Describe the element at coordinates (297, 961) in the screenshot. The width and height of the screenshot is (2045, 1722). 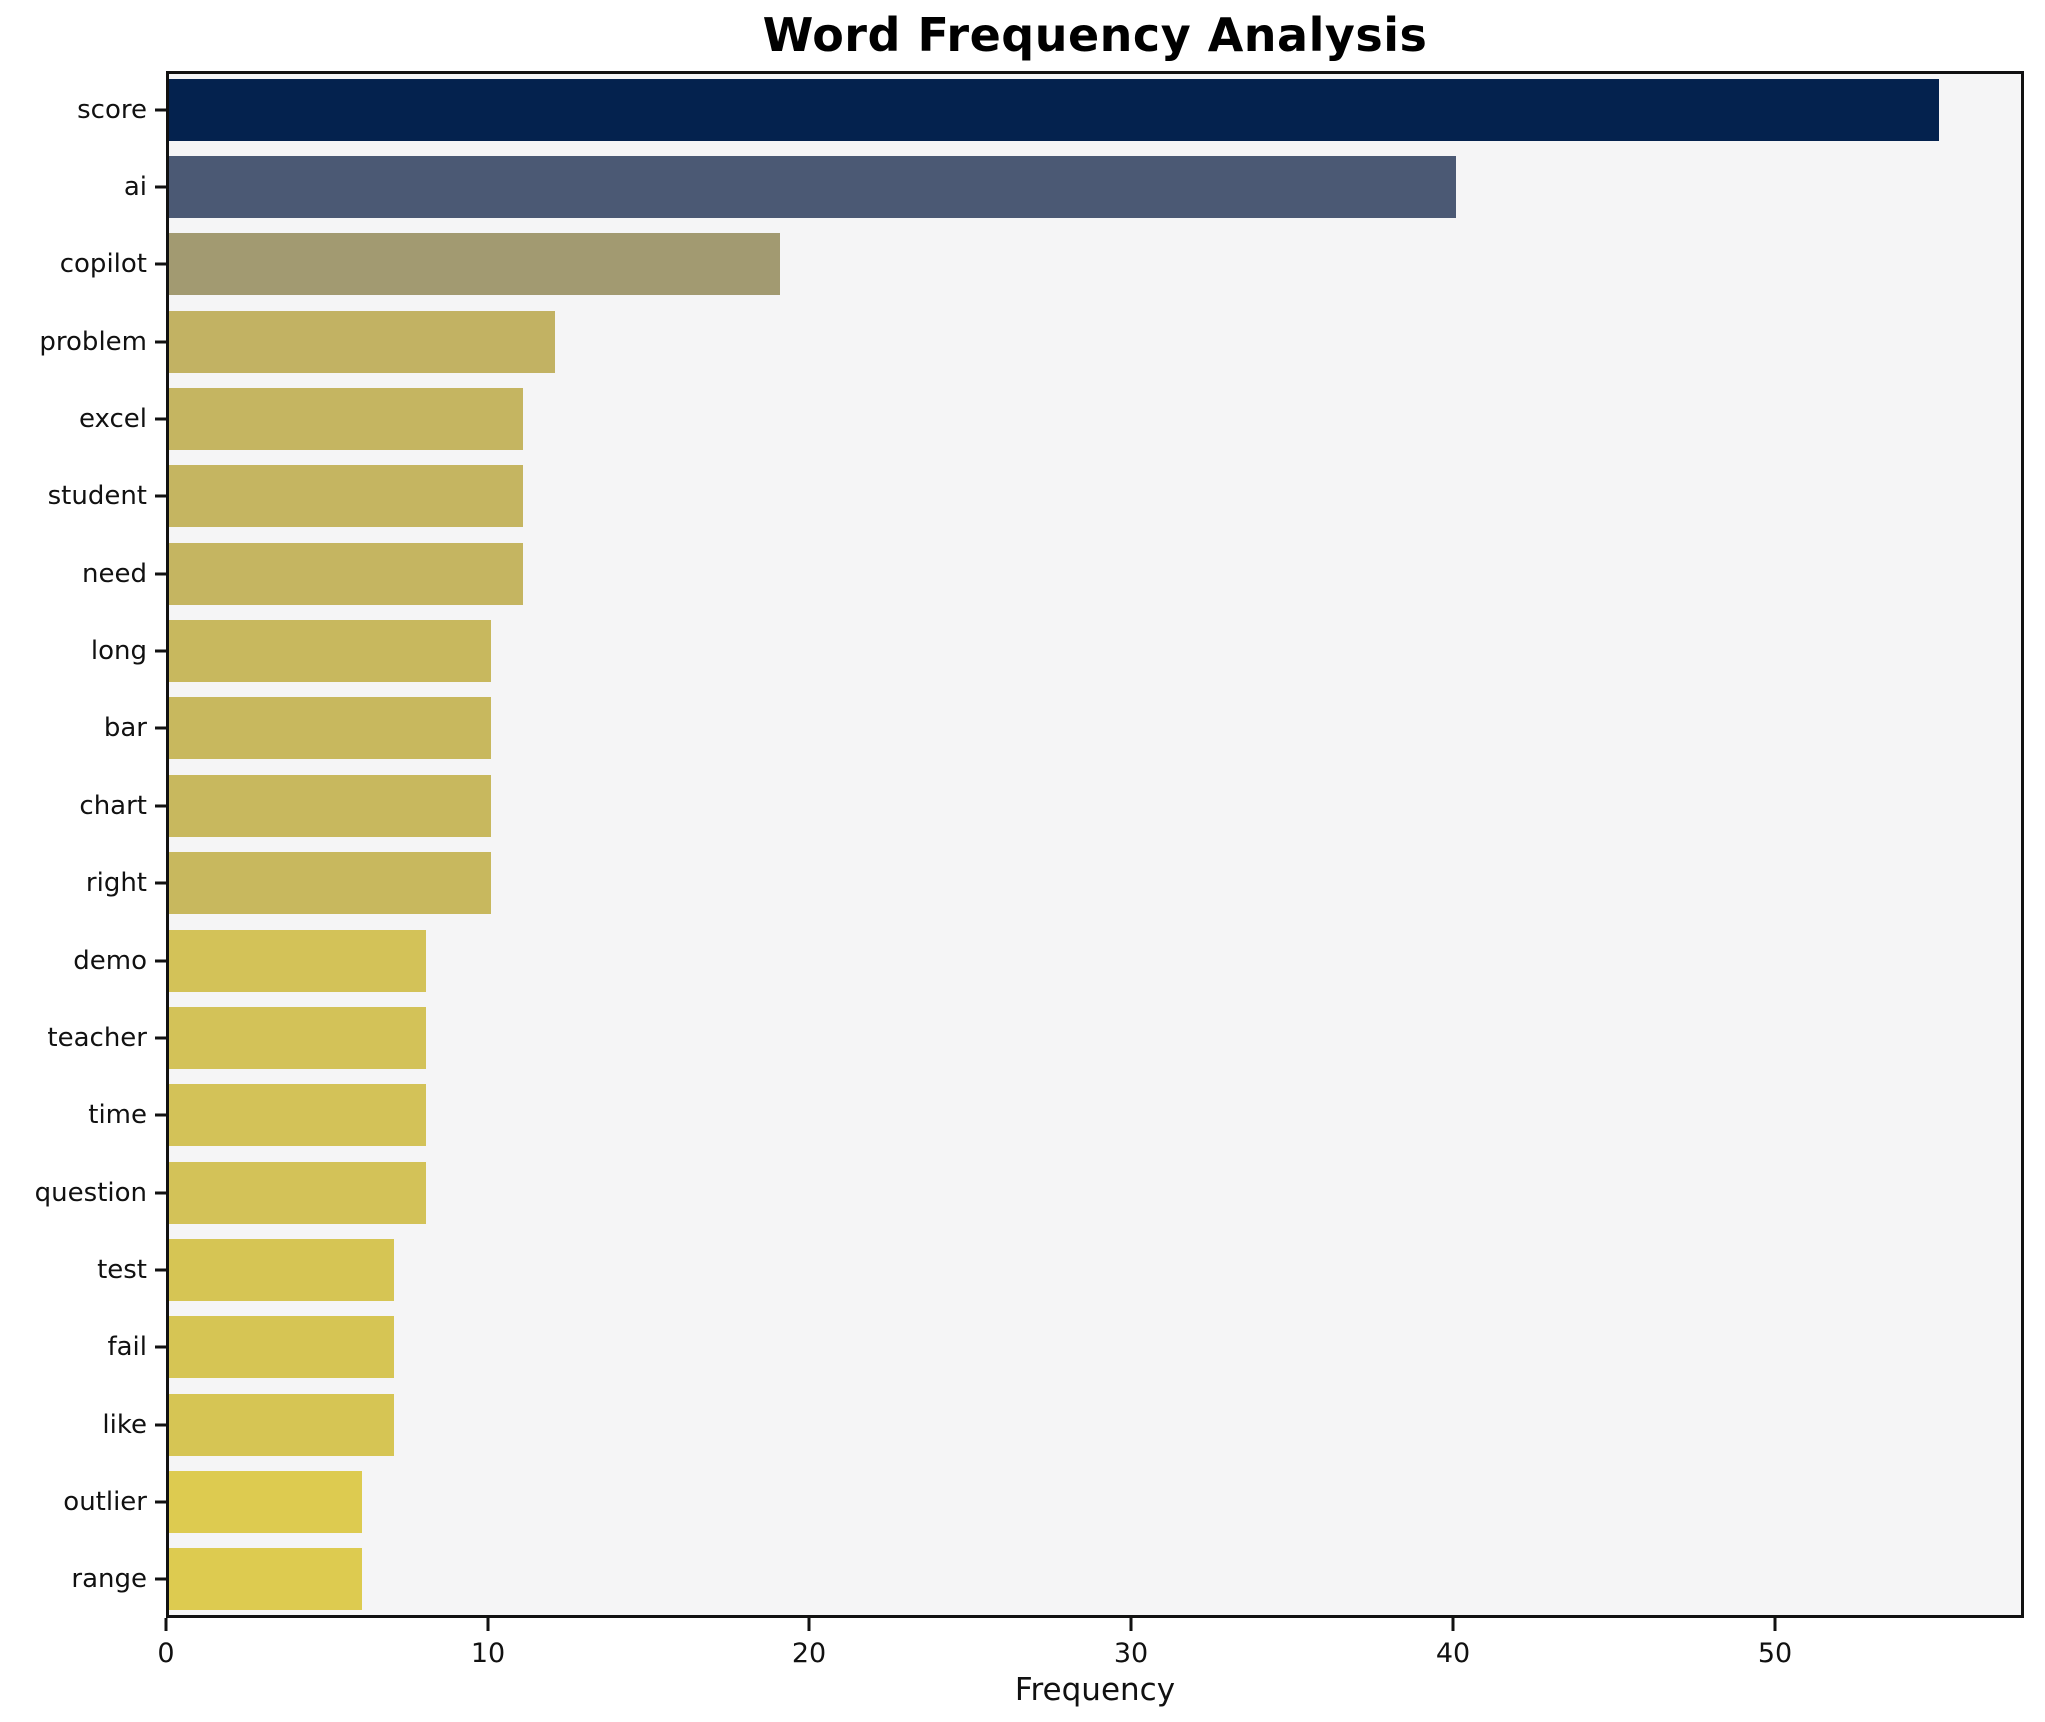
I see `bar-demo` at that location.